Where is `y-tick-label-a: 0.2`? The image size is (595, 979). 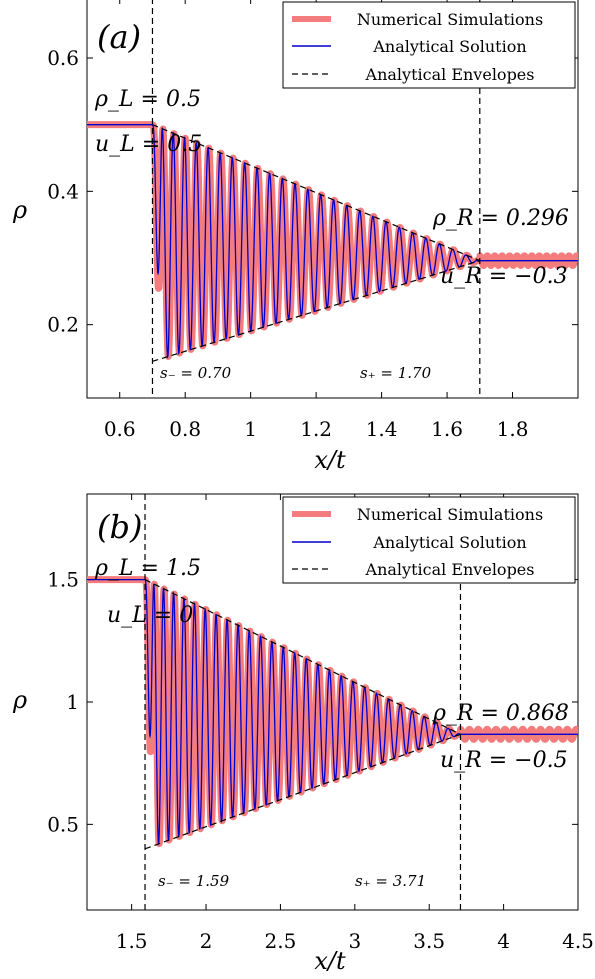
y-tick-label-a: 0.2 is located at coordinates (63, 325).